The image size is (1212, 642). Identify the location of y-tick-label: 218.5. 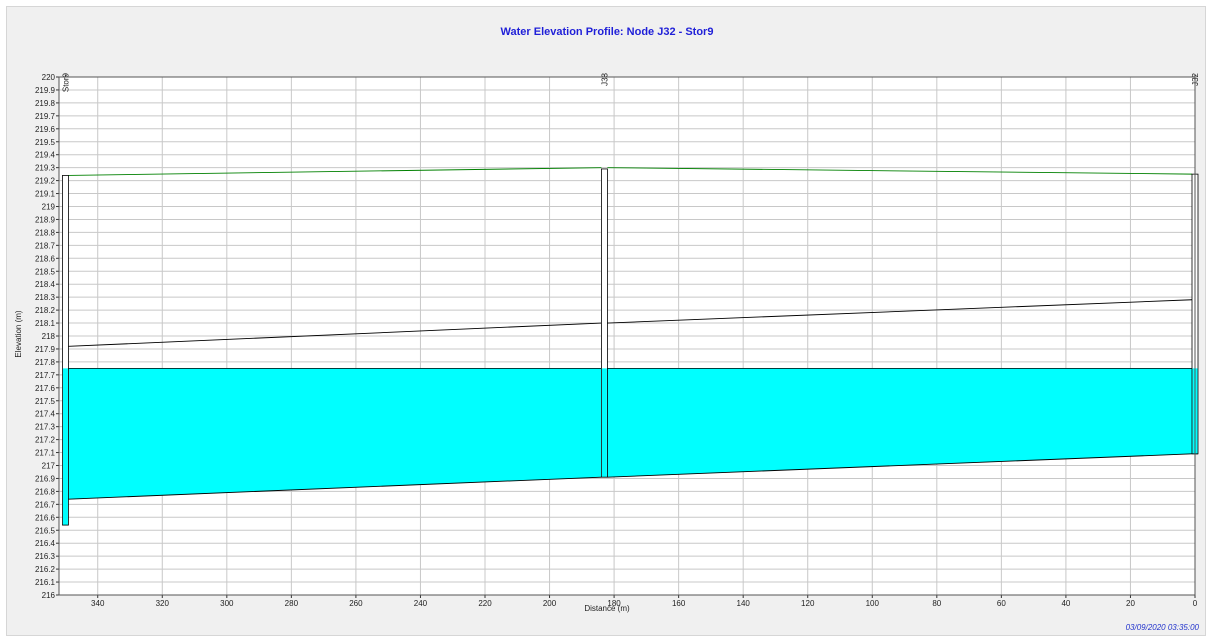
(45, 271).